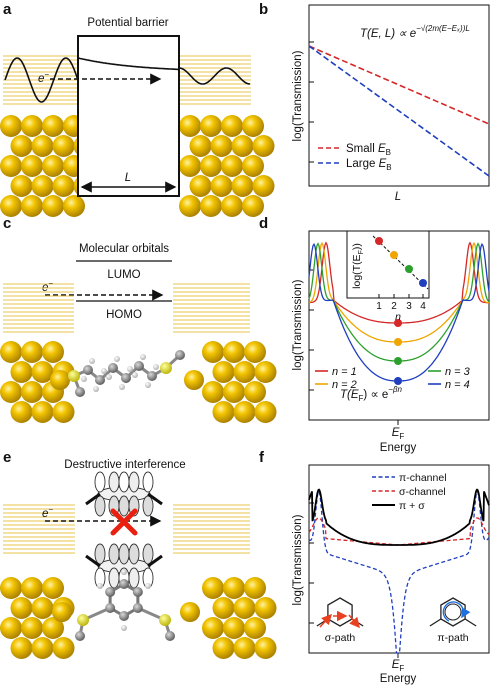  What do you see at coordinates (398, 197) in the screenshot?
I see `xlabel-b: L` at bounding box center [398, 197].